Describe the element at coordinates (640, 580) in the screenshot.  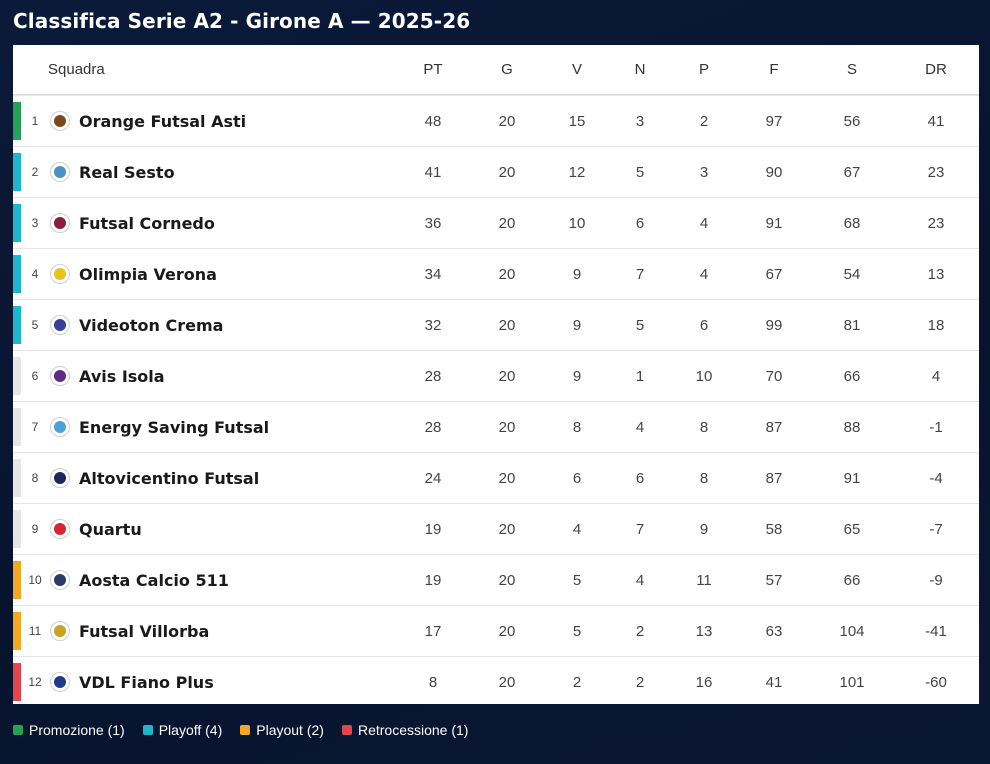
I see `cell-n: 4` at that location.